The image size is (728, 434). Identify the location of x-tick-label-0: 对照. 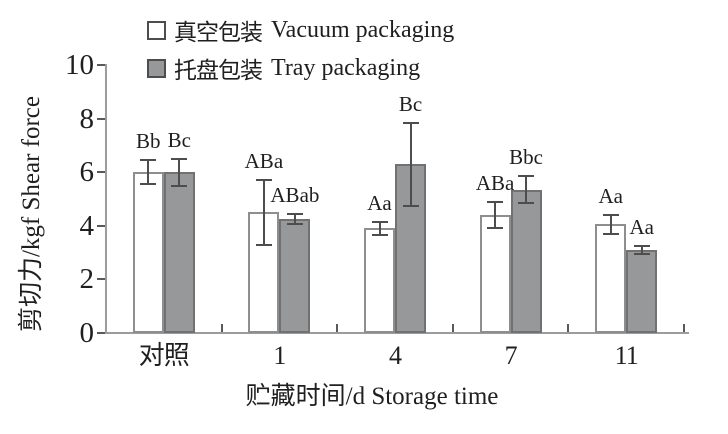
(164, 355).